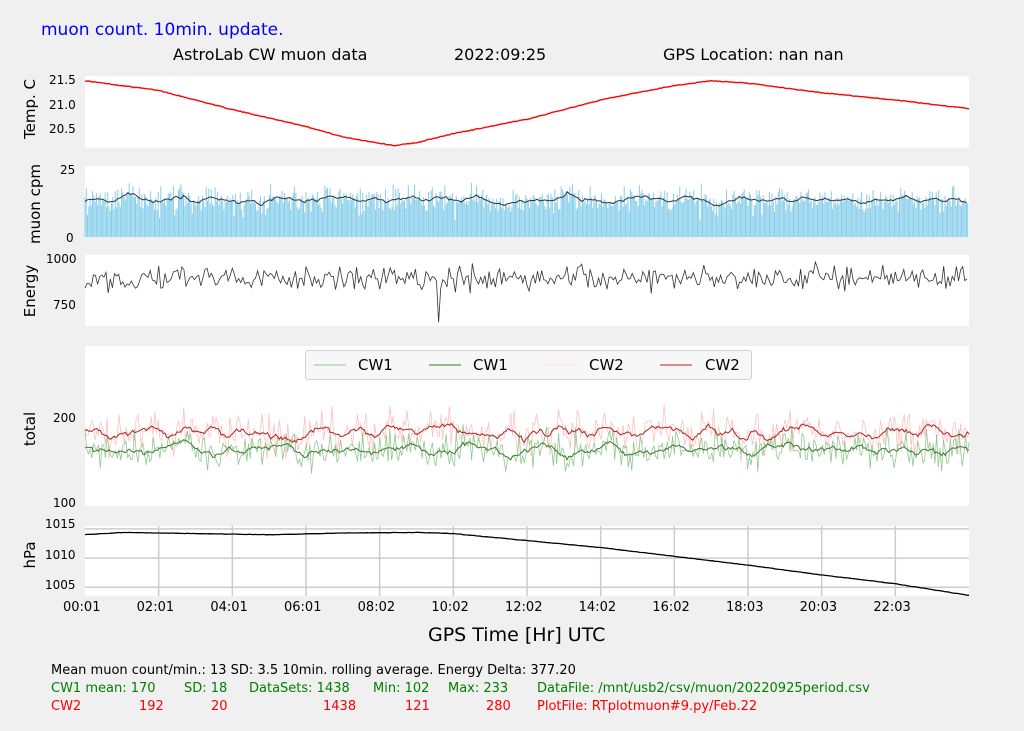 This screenshot has width=1024, height=731. What do you see at coordinates (68, 170) in the screenshot?
I see `muon-ytick: 25` at bounding box center [68, 170].